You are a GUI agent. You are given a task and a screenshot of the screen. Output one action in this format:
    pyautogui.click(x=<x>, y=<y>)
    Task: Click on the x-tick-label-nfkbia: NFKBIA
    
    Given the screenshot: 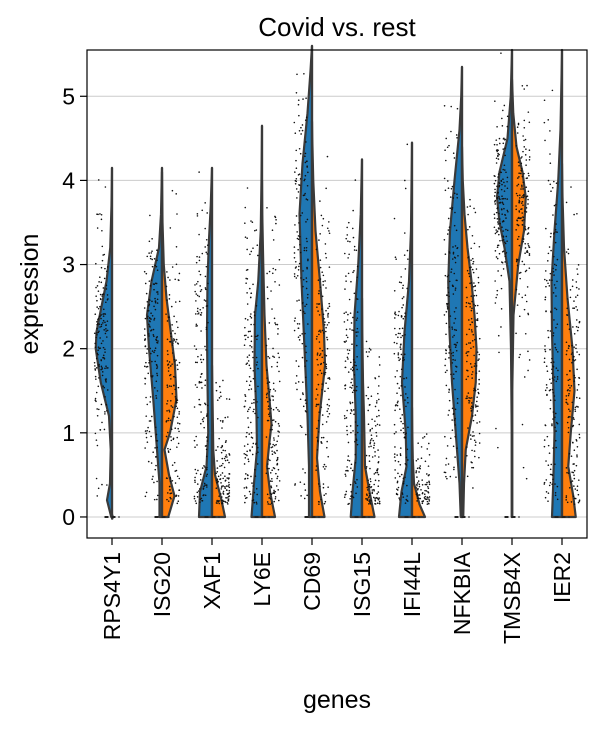 What is the action you would take?
    pyautogui.click(x=462, y=593)
    